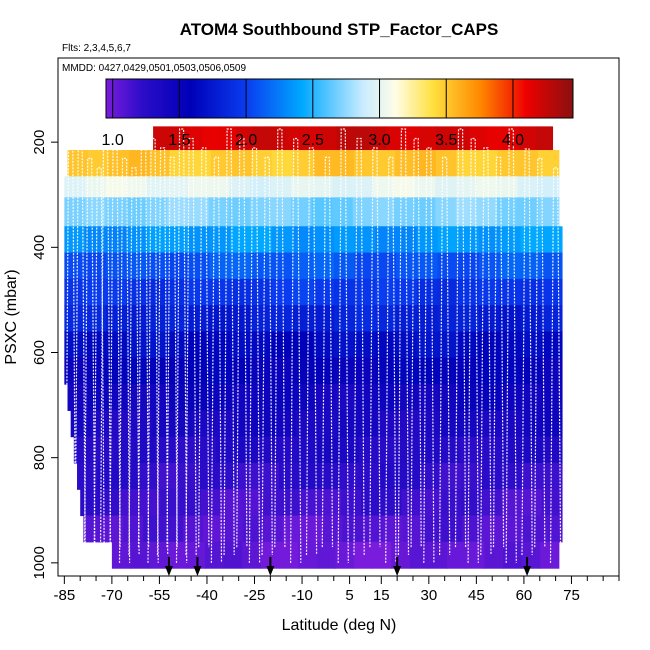  Describe the element at coordinates (446, 140) in the screenshot. I see `colorbar-tick-label: 3.5` at that location.